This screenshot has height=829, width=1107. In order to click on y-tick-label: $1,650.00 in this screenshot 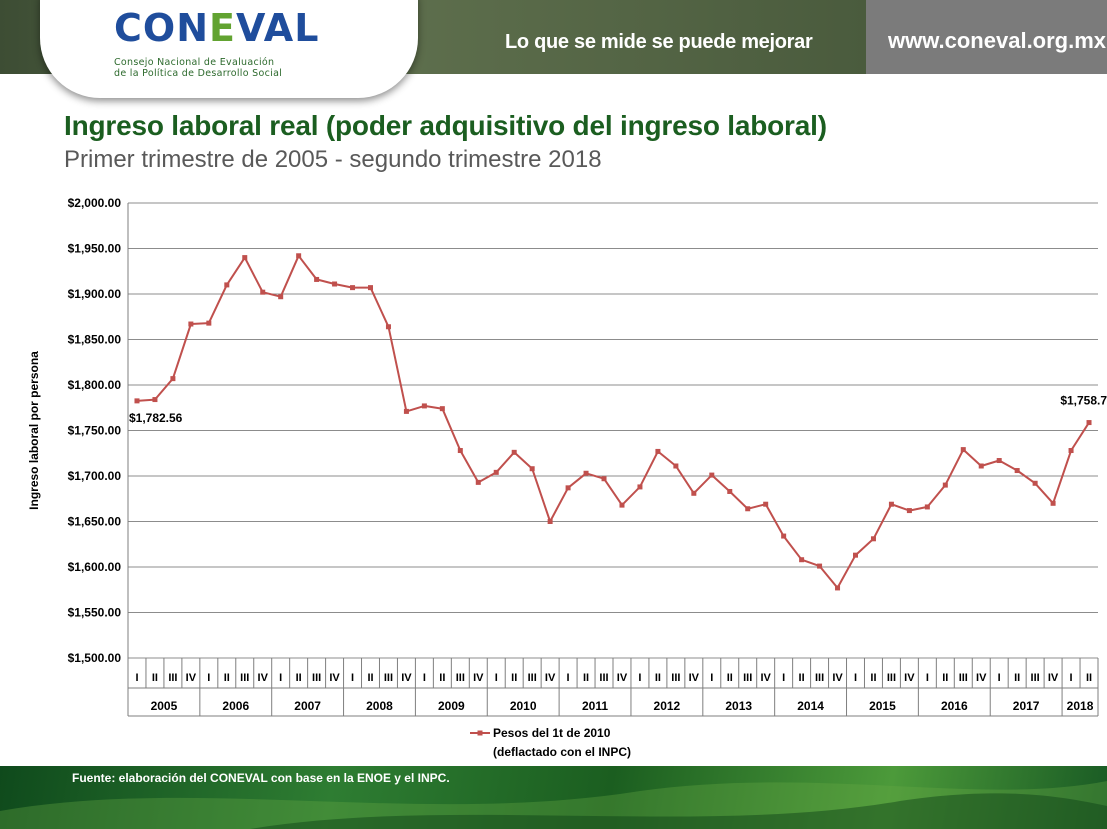, I will do `click(95, 522)`.